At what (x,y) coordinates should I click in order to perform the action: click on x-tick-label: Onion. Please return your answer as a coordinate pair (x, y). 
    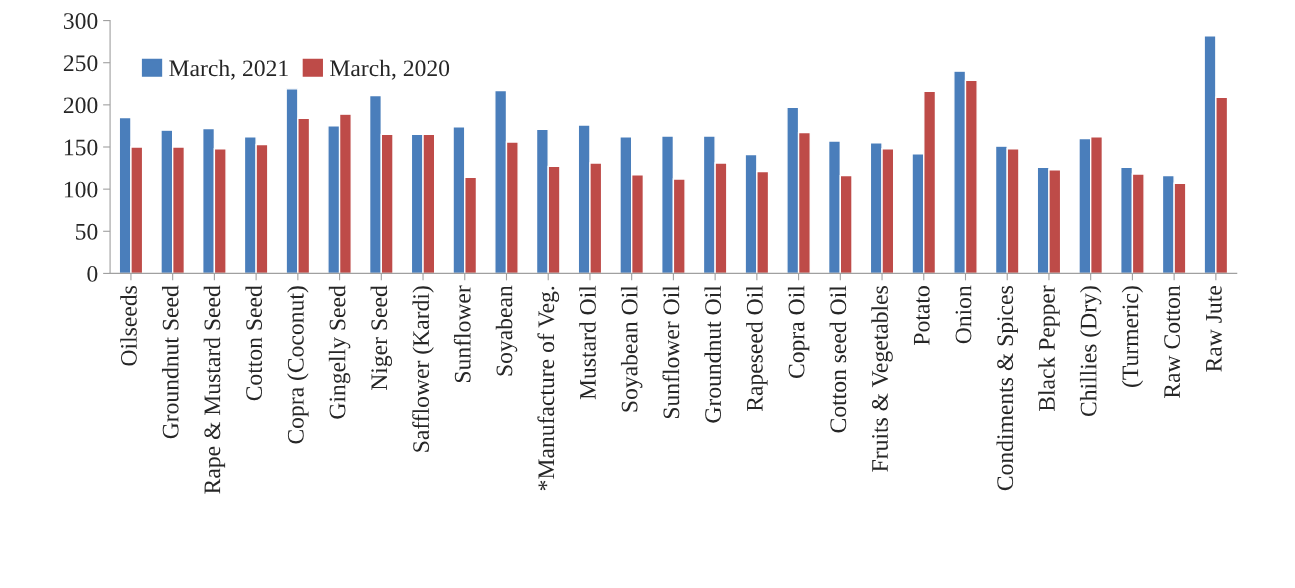
    Looking at the image, I should click on (963, 314).